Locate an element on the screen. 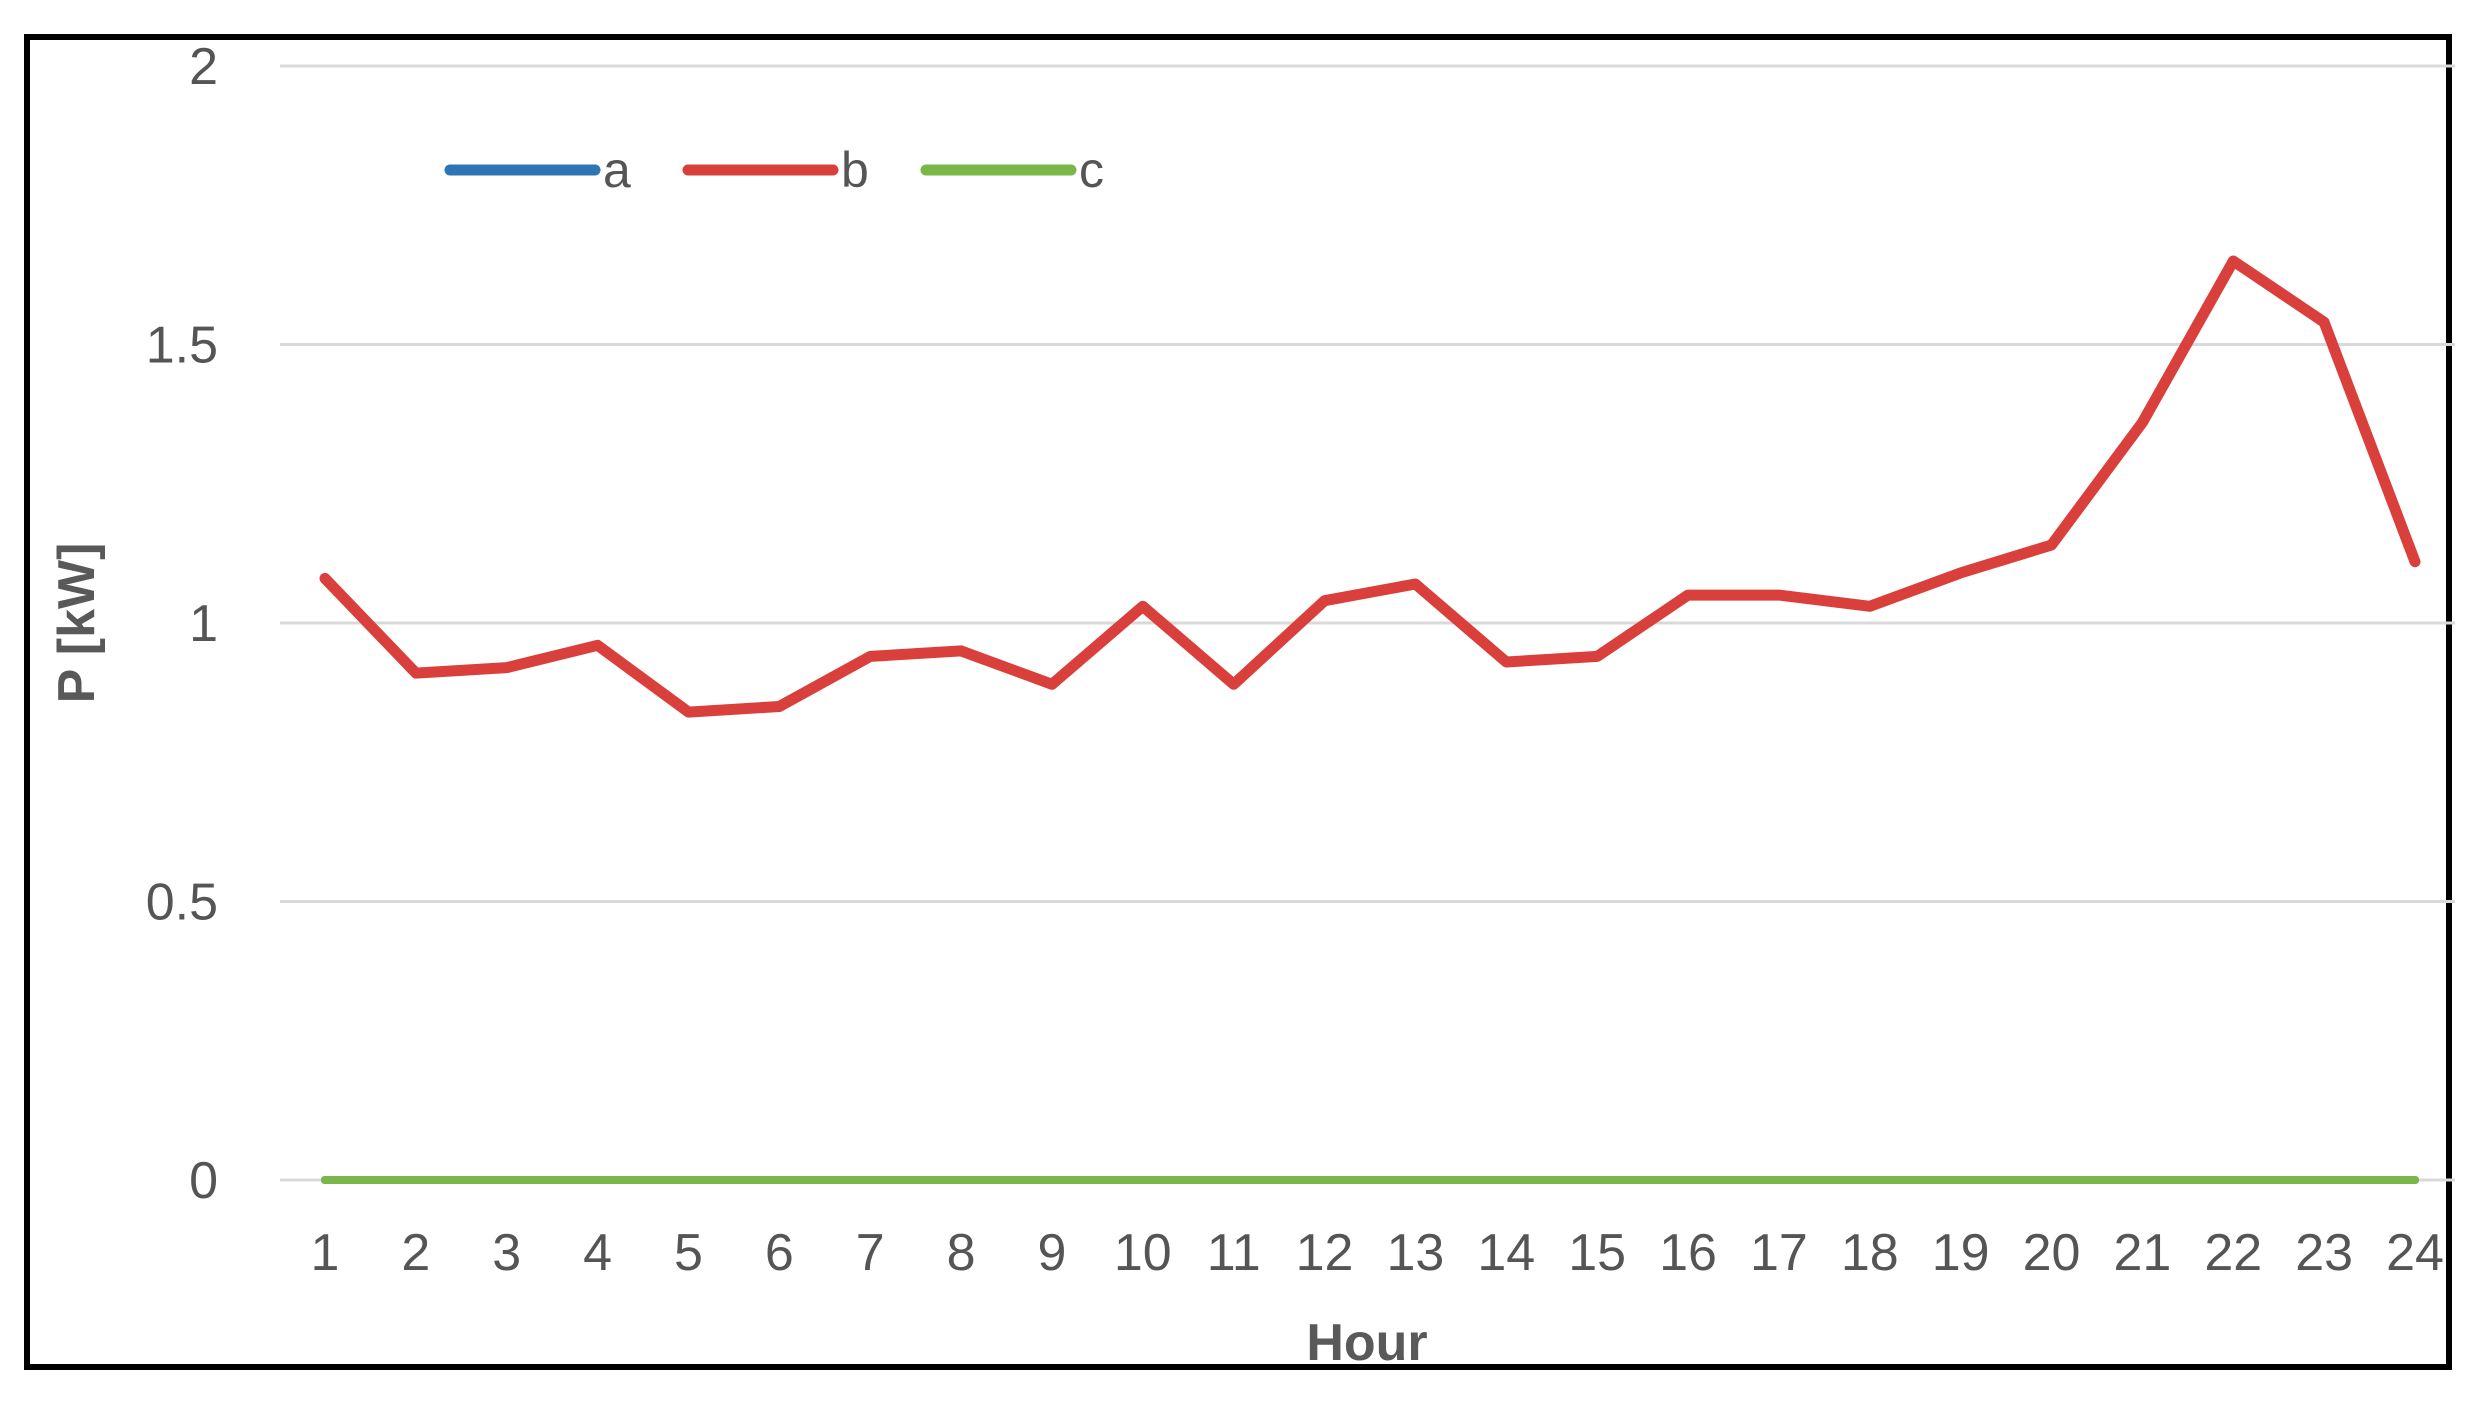 The width and height of the screenshot is (2485, 1409). x-tick-label: 3 is located at coordinates (506, 1253).